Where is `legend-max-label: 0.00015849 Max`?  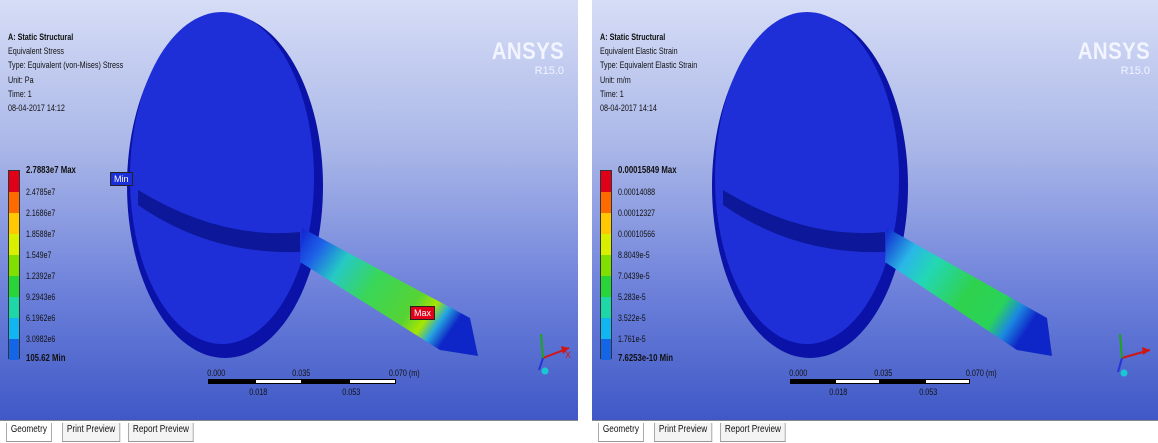
legend-max-label: 0.00015849 Max is located at coordinates (647, 170).